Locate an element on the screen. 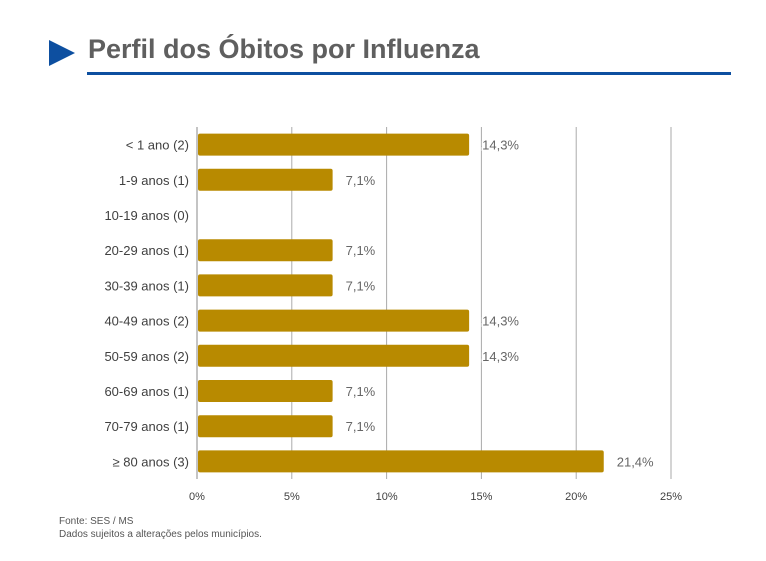 The width and height of the screenshot is (766, 561). category-label: 1-9 anos (1) is located at coordinates (154, 180).